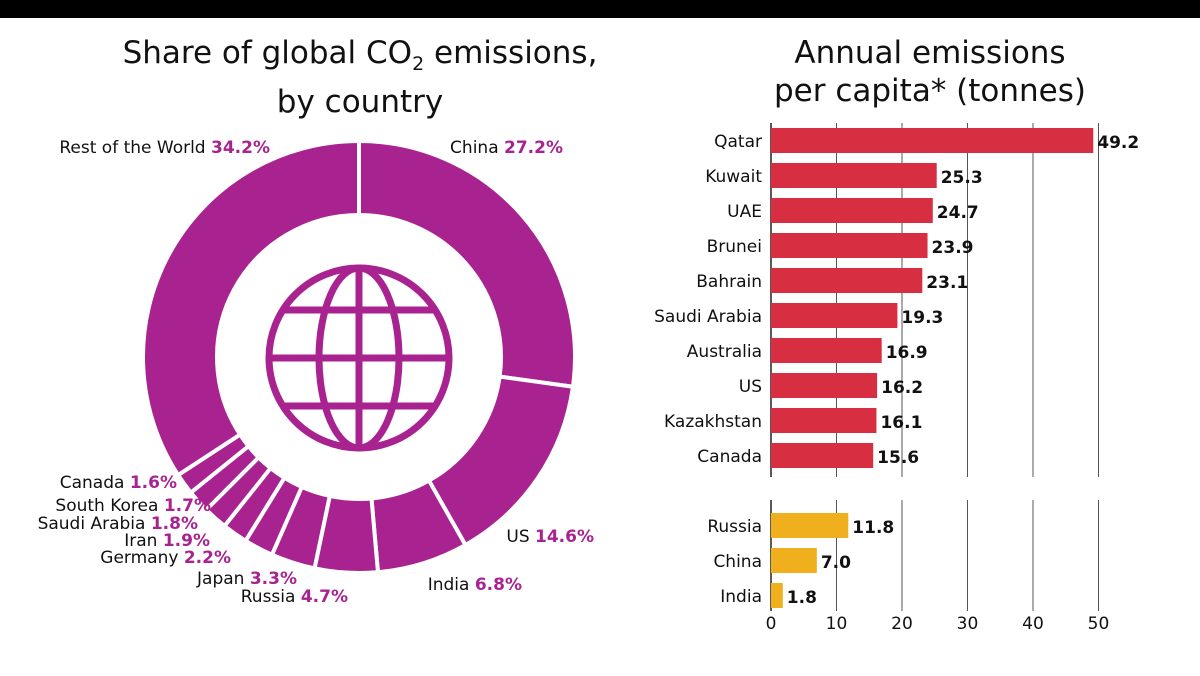  I want to click on donut-title-line1: Share of global CO, so click(267, 53).